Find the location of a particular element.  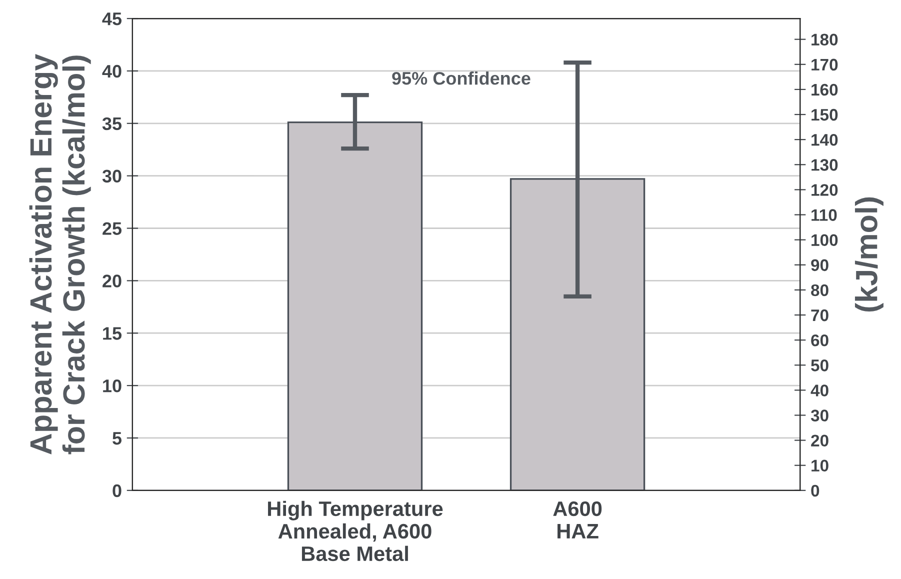

y-tick-label: 45 is located at coordinates (112, 19).